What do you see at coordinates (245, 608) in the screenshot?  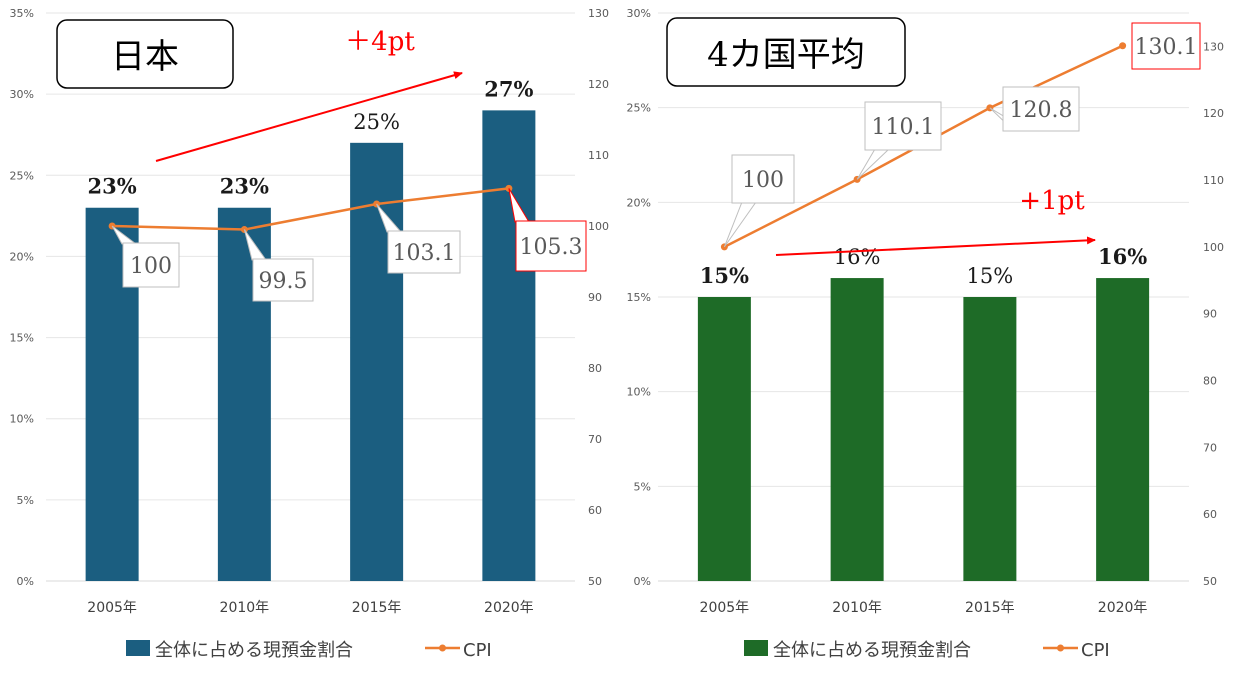 I see `japan-x-tick: 2010年` at bounding box center [245, 608].